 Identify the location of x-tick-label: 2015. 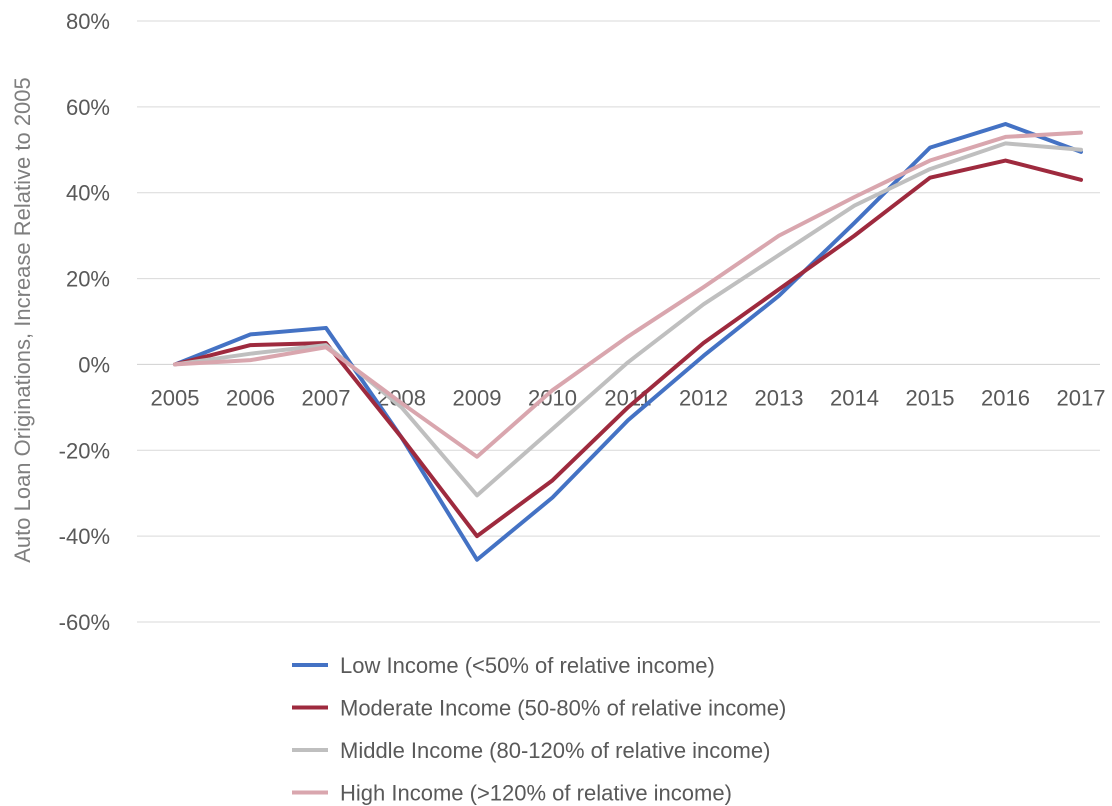
(930, 397).